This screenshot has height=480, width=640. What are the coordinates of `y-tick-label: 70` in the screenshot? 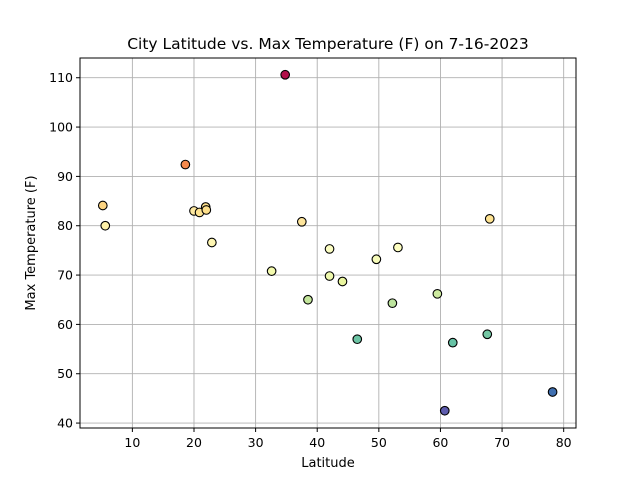 It's located at (65, 275).